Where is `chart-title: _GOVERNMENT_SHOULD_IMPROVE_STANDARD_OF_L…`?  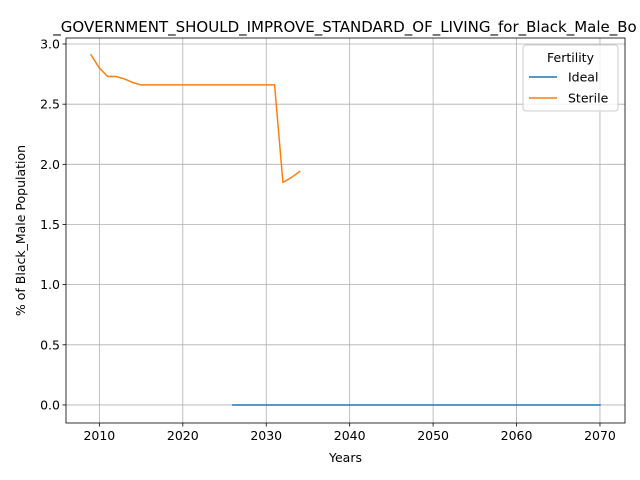 chart-title: _GOVERNMENT_SHOULD_IMPROVE_STANDARD_OF_L… is located at coordinates (344, 27).